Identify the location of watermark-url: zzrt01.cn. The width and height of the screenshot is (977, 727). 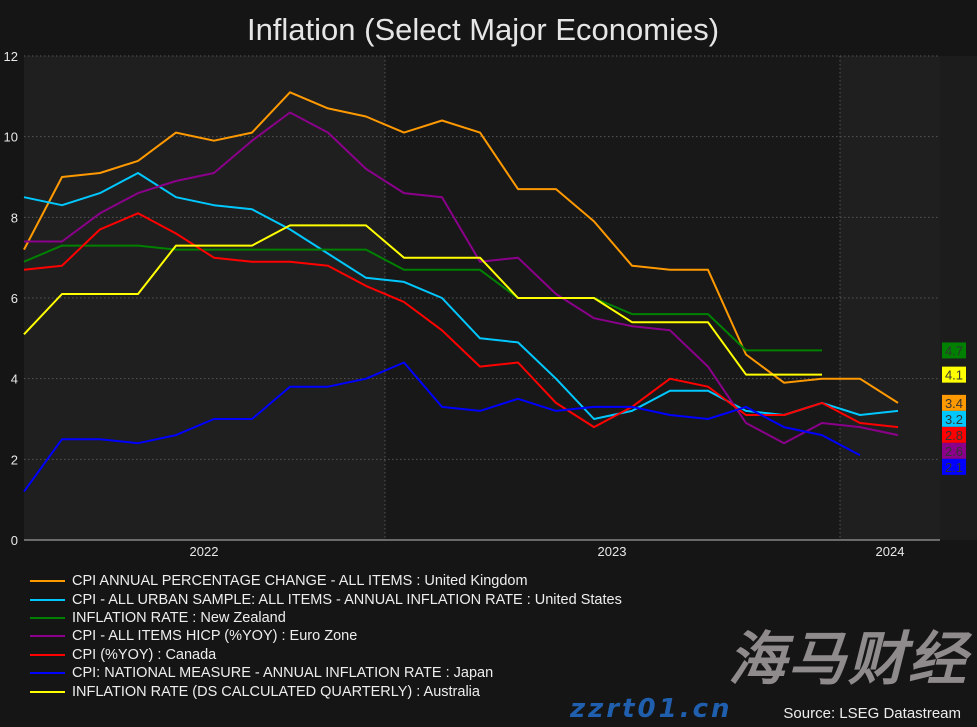
(651, 709).